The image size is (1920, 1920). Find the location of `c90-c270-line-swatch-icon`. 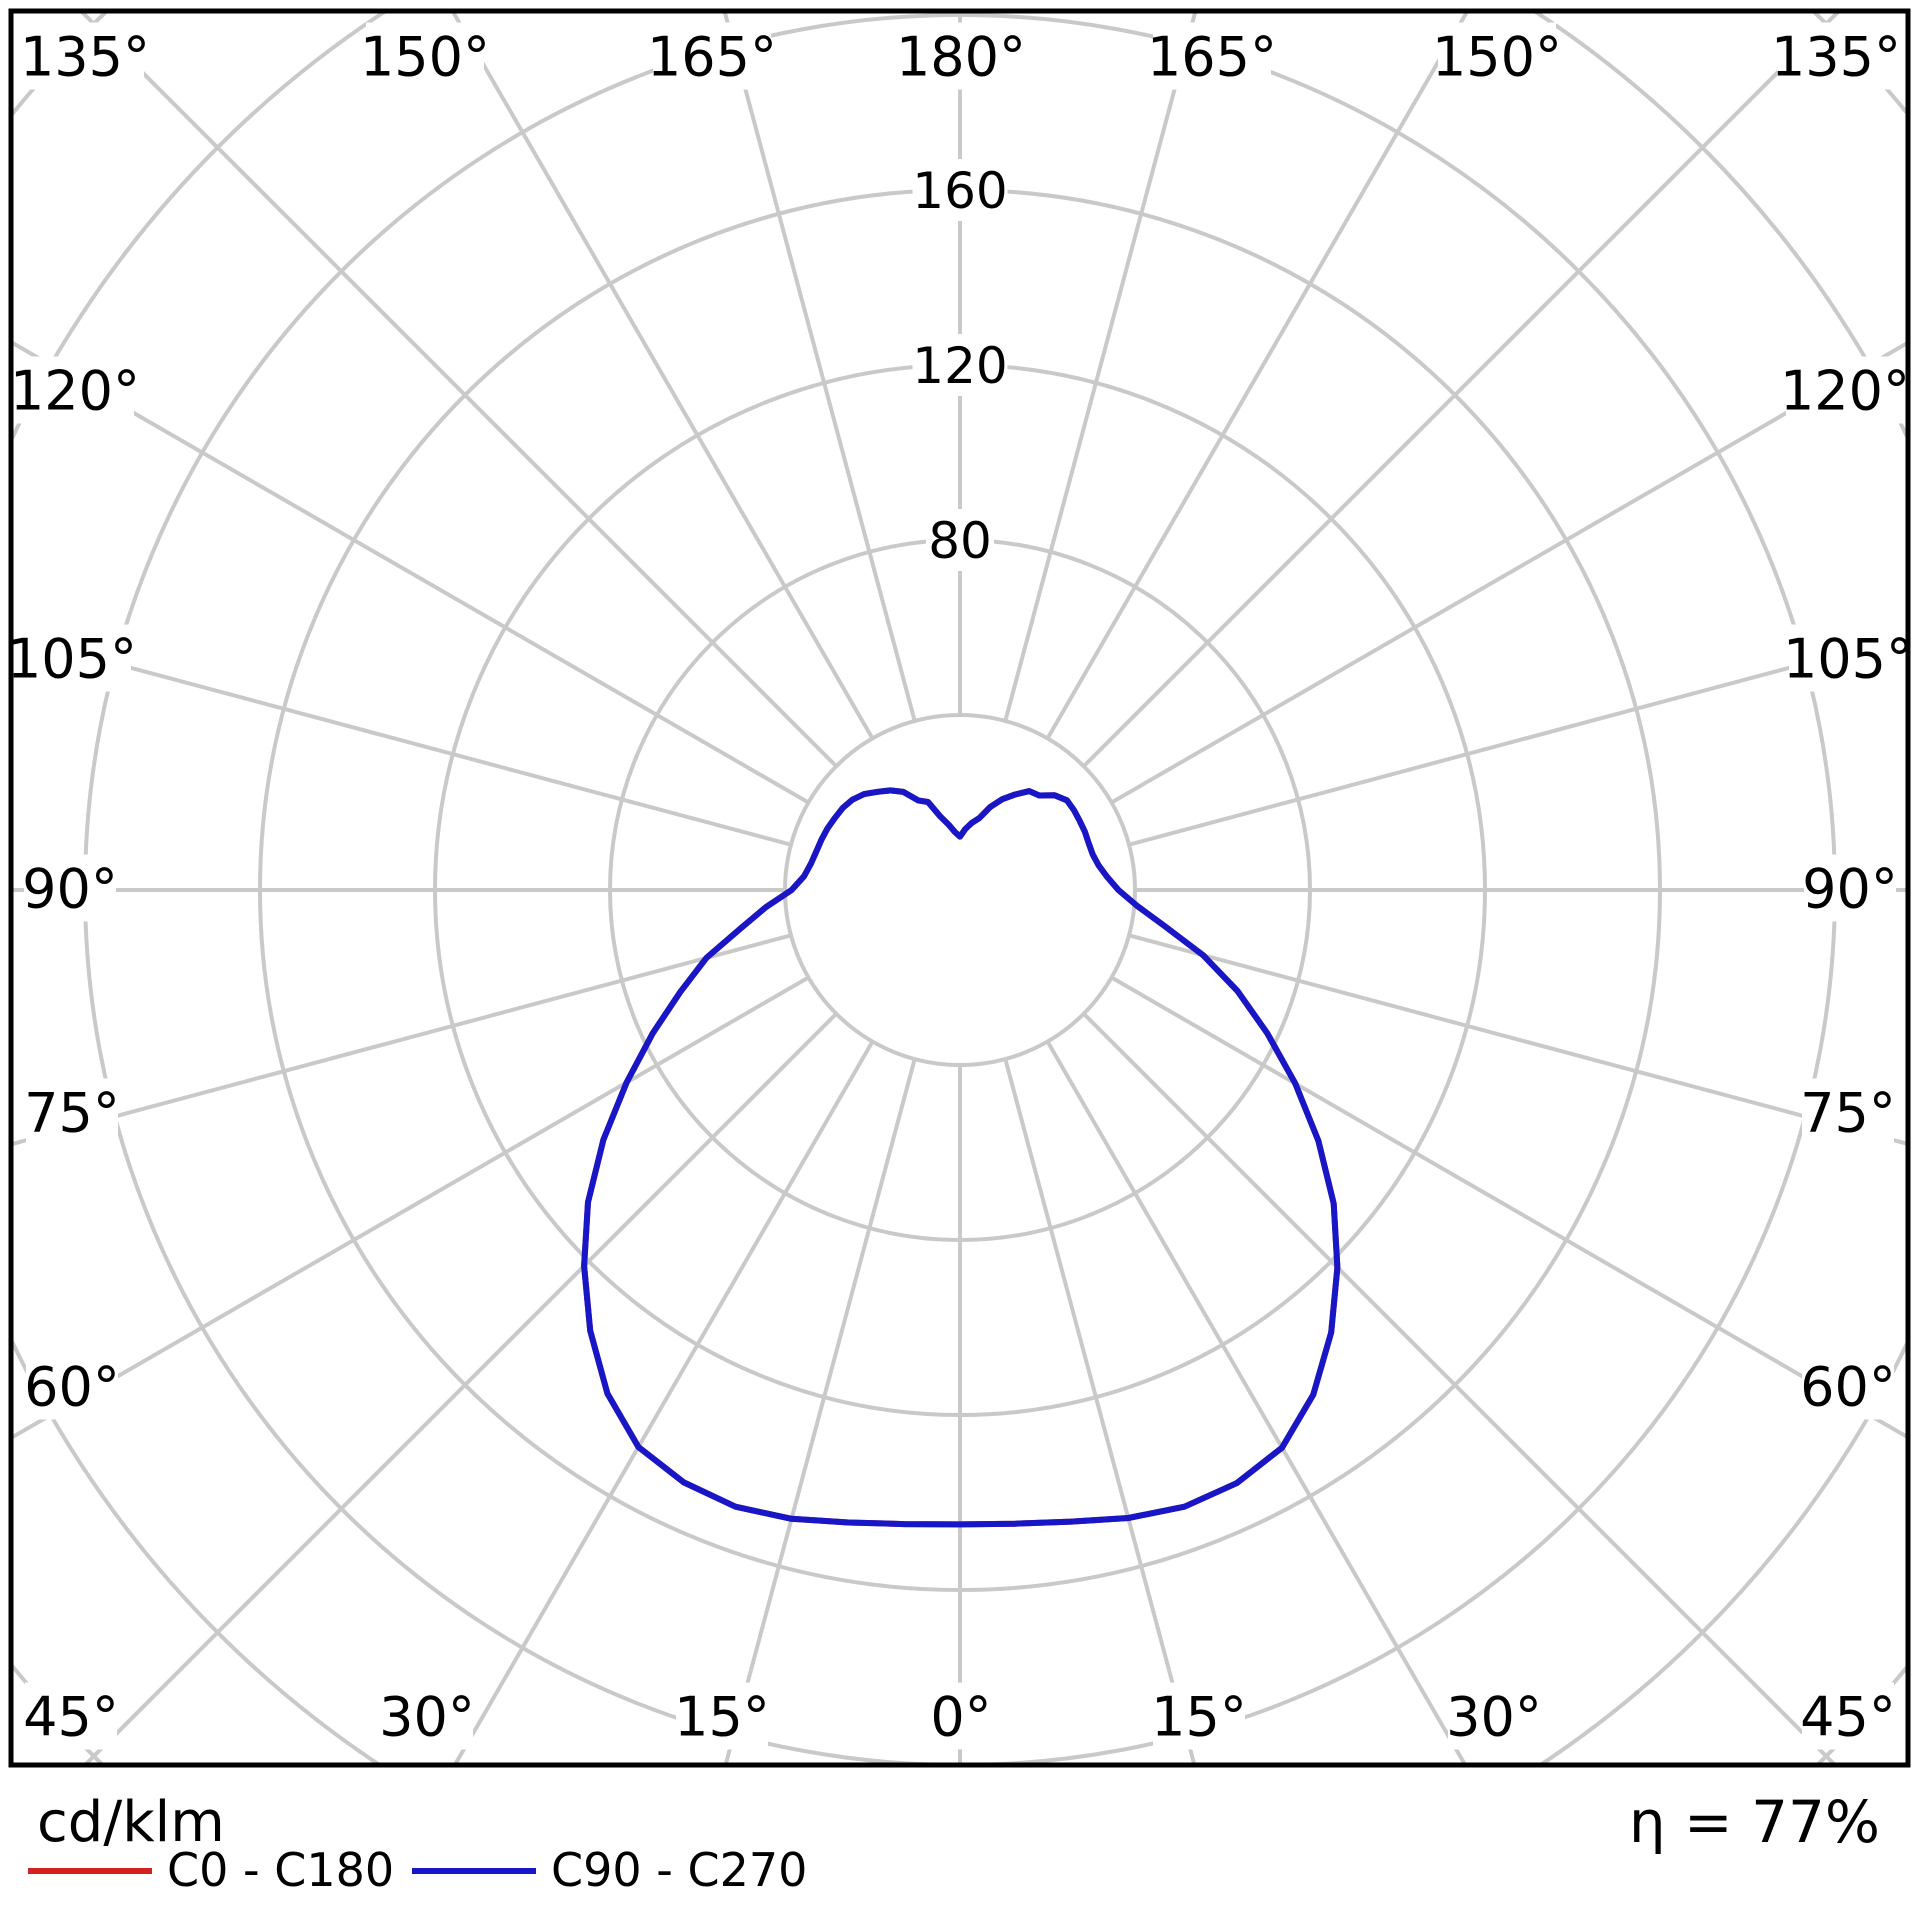

c90-c270-line-swatch-icon is located at coordinates (474, 1871).